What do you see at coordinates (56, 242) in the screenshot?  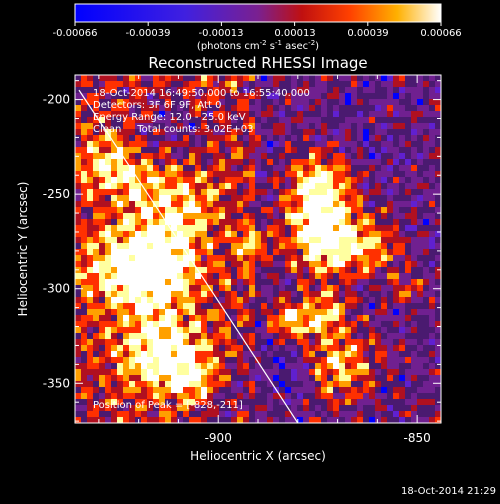 I see `y-tick-labels: -200-250-300-350` at bounding box center [56, 242].